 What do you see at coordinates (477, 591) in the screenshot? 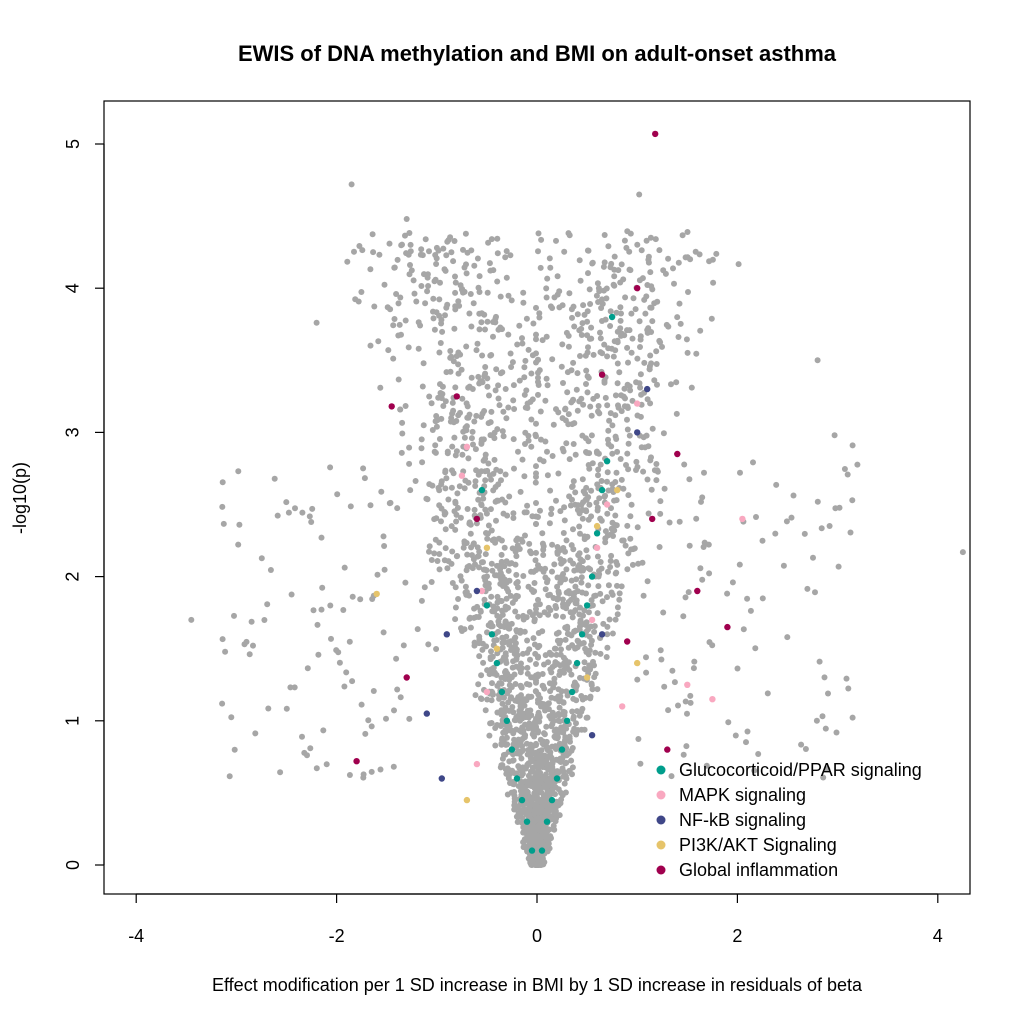
I see `series-2-point` at bounding box center [477, 591].